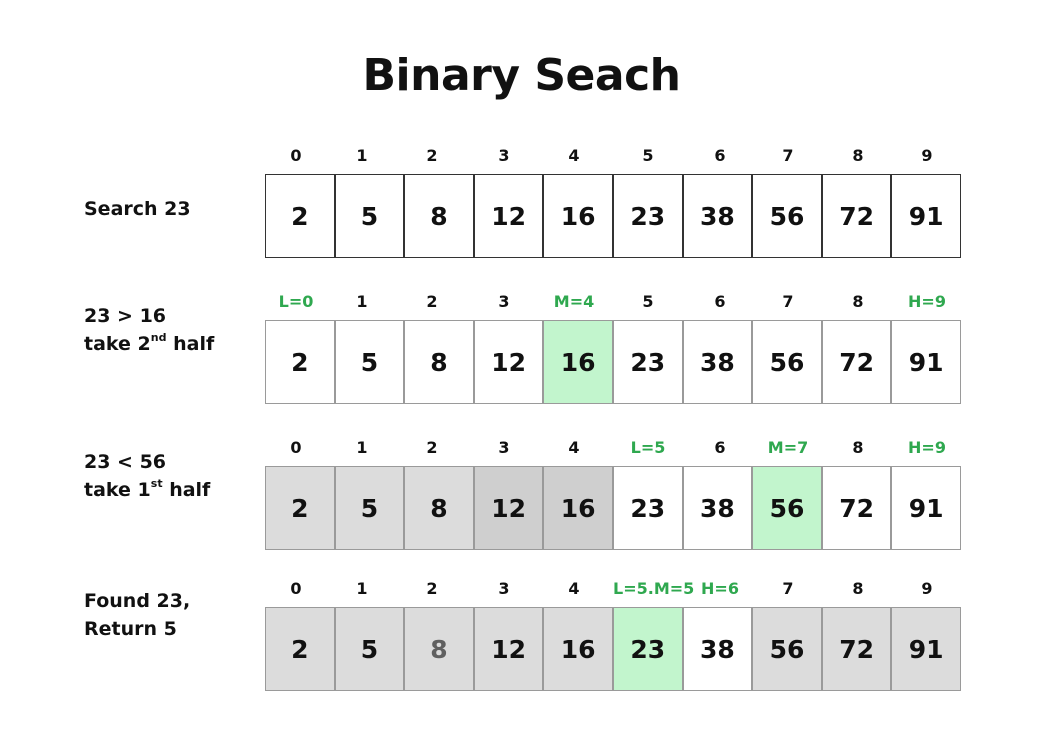 Image resolution: width=1043 pixels, height=746 pixels. Describe the element at coordinates (856, 649) in the screenshot. I see `array-cell-excluded: 72` at that location.